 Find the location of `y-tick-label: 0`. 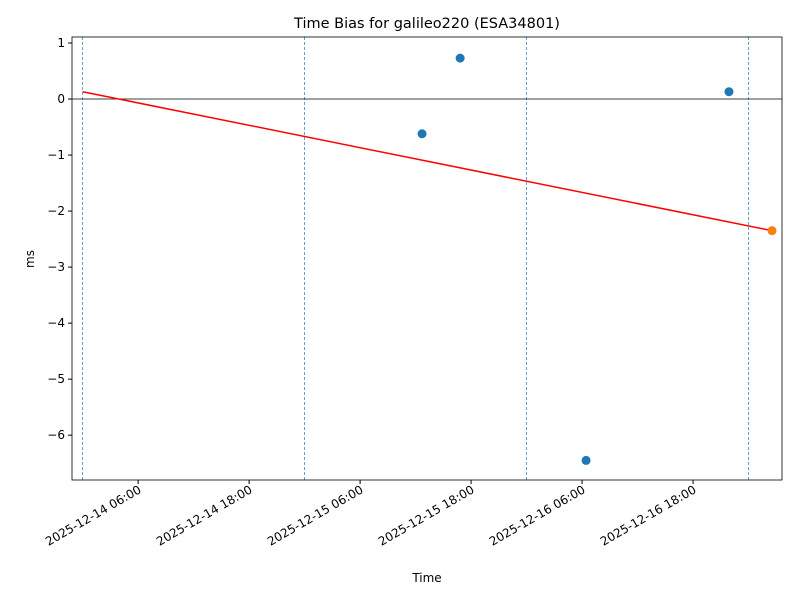

y-tick-label: 0 is located at coordinates (61, 99).